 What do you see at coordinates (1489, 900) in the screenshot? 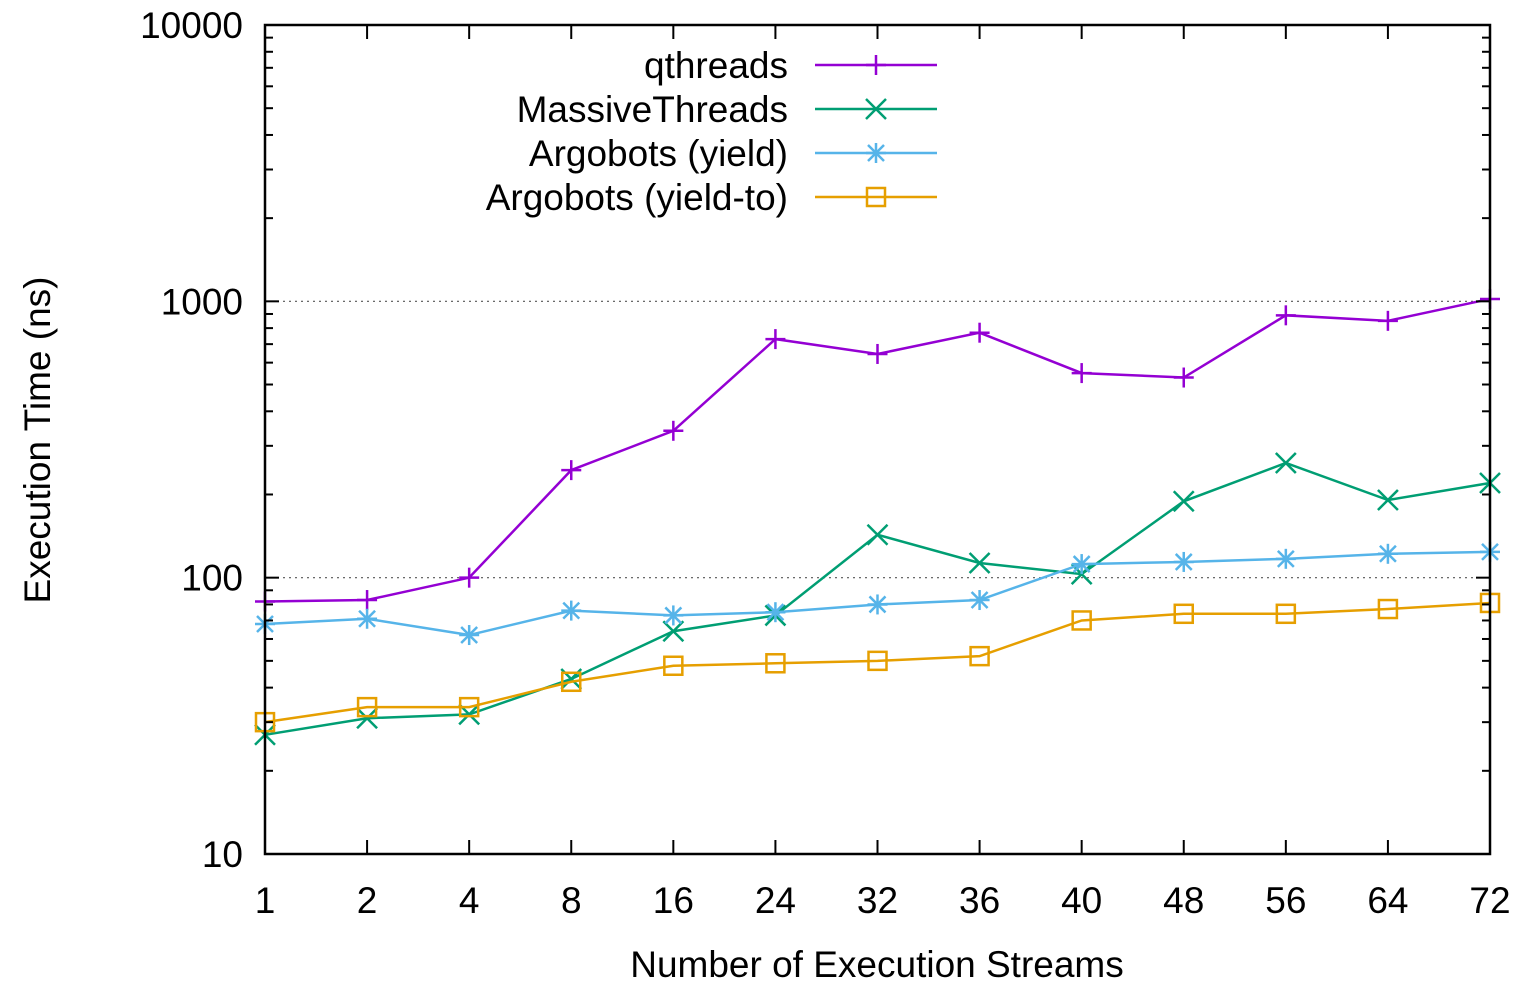
I see `x-tick-label: 72` at bounding box center [1489, 900].